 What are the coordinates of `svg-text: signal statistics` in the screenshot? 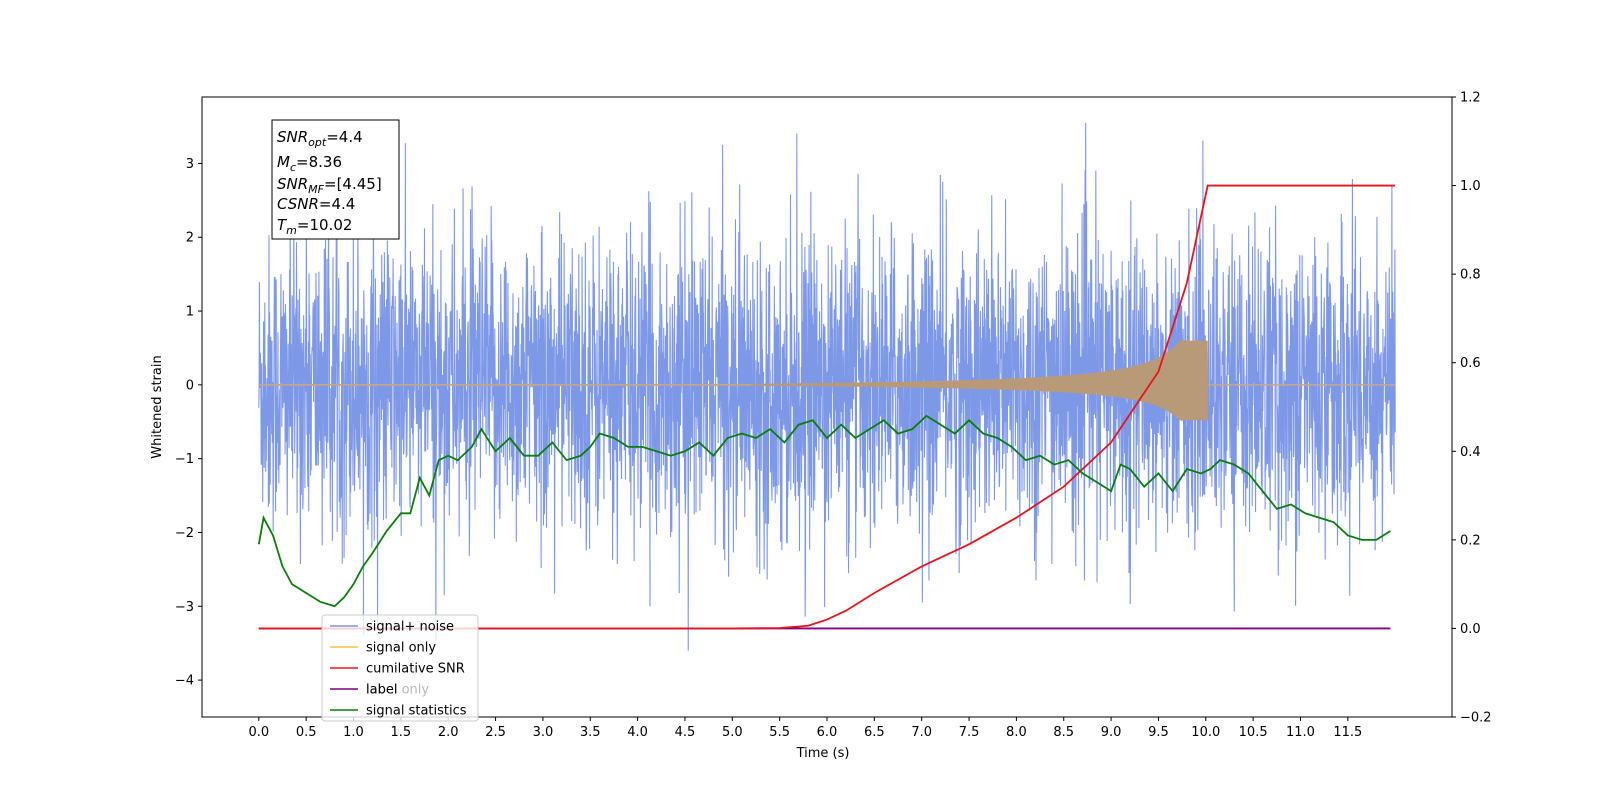 It's located at (416, 711).